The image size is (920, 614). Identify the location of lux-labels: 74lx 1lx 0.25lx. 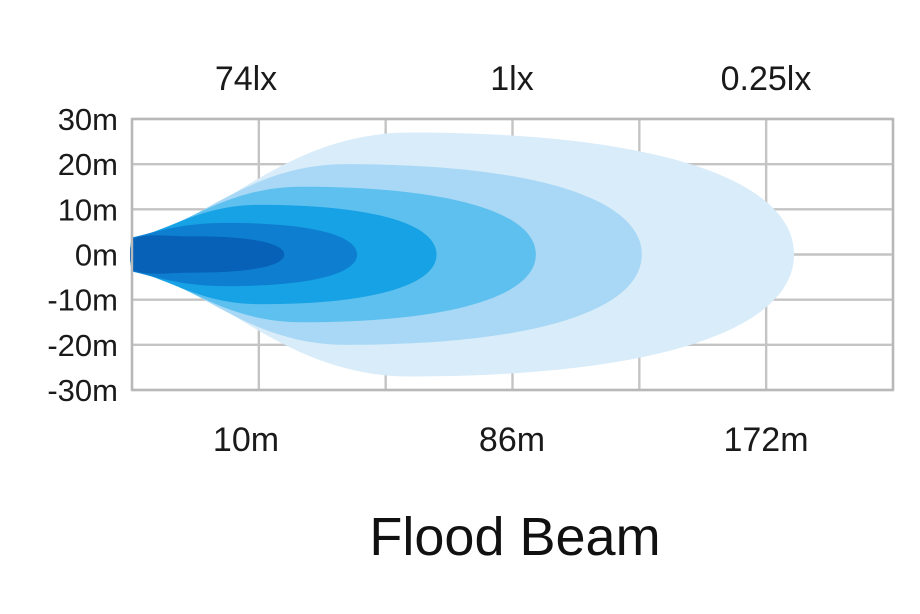
(513, 79).